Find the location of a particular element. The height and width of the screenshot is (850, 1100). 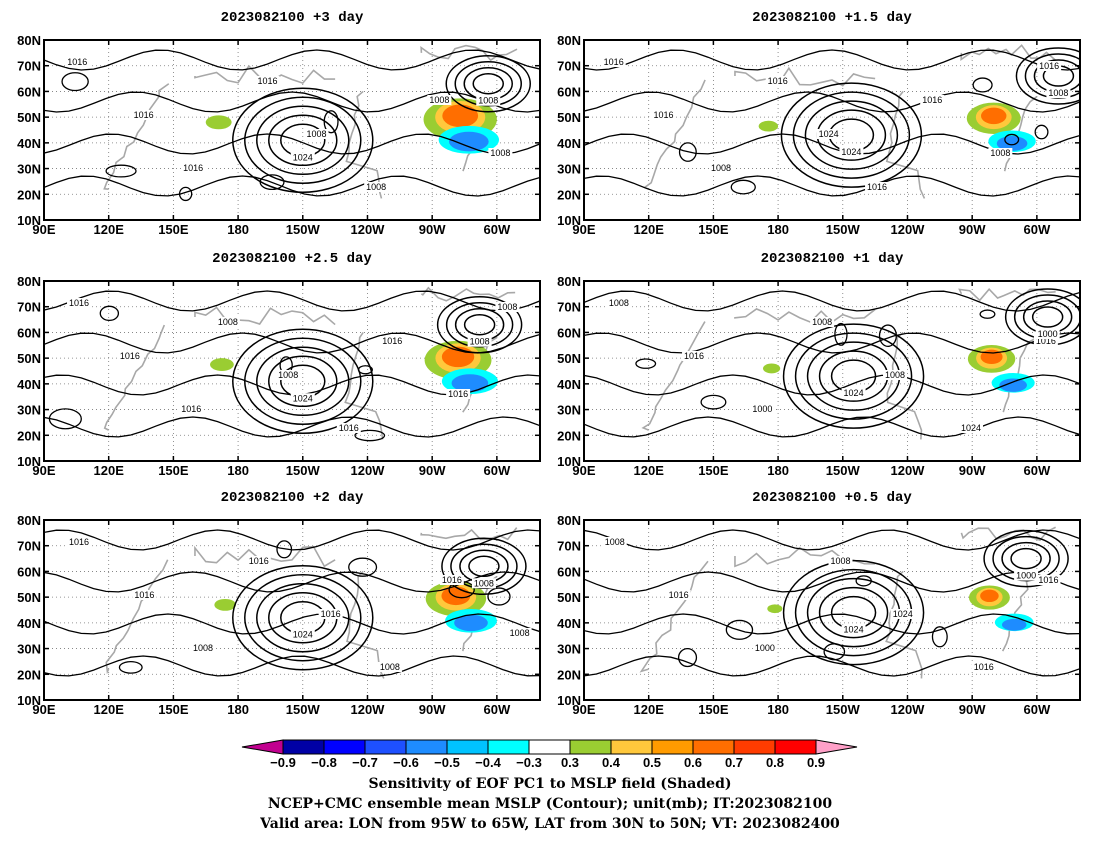

contour-label: 1000 is located at coordinates (1048, 334).